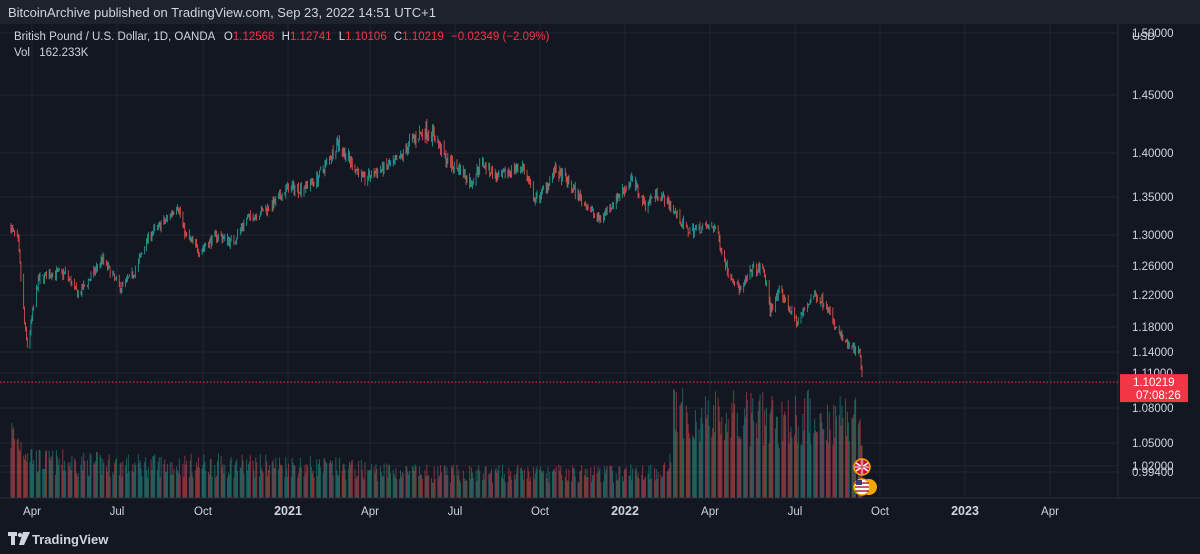 Image resolution: width=1200 pixels, height=554 pixels. Describe the element at coordinates (455, 512) in the screenshot. I see `time-tick-label: Jul` at that location.